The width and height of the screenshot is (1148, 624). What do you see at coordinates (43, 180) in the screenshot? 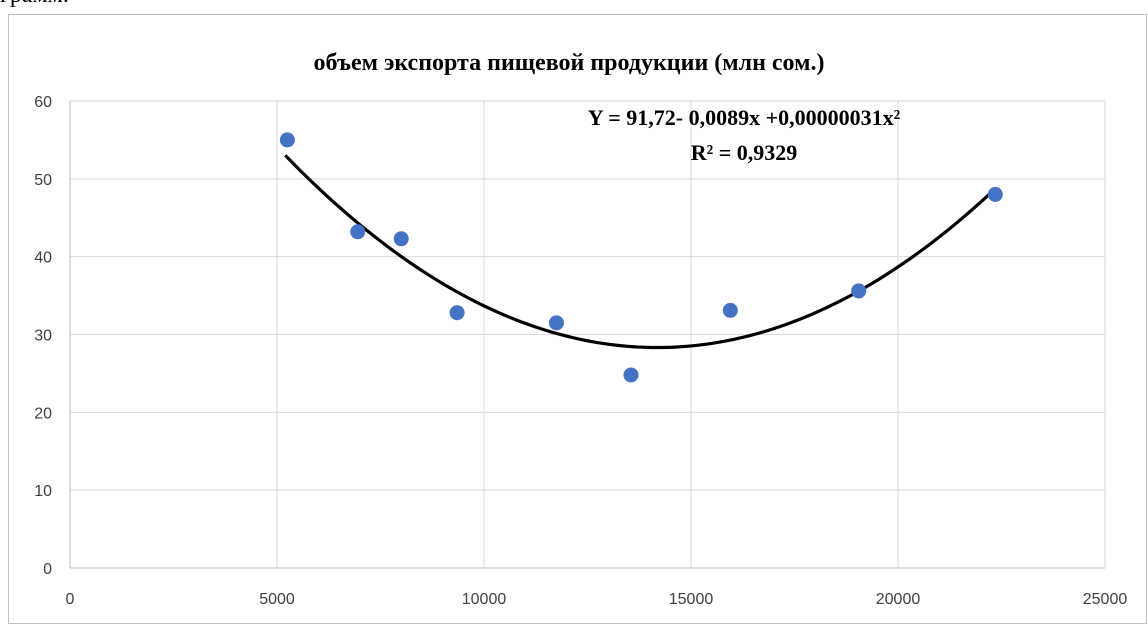
I see `y-tick-label: 50` at bounding box center [43, 180].